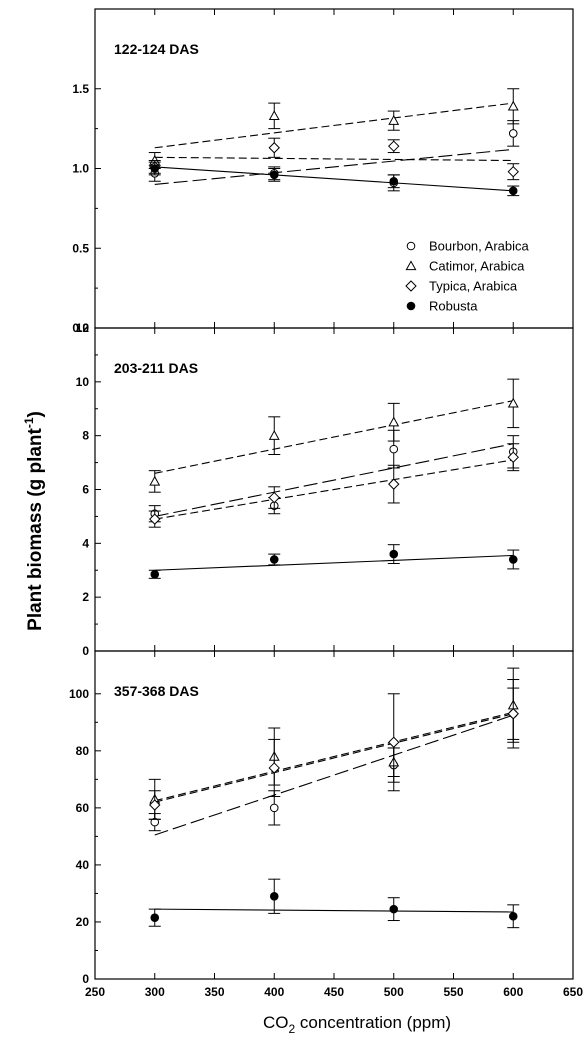  I want to click on y-axis-label-main: Plant biomass (g plant, so click(35, 528).